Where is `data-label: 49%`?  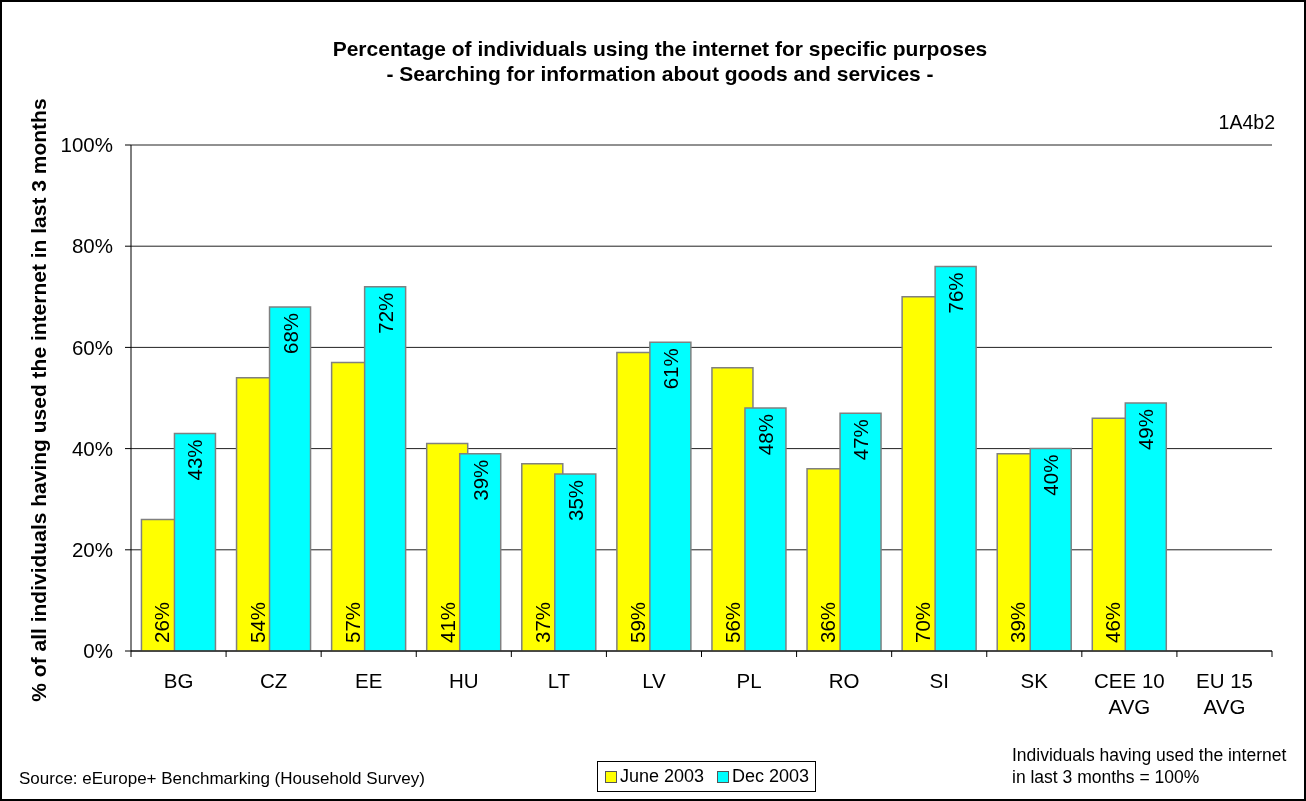
data-label: 49% is located at coordinates (1146, 430).